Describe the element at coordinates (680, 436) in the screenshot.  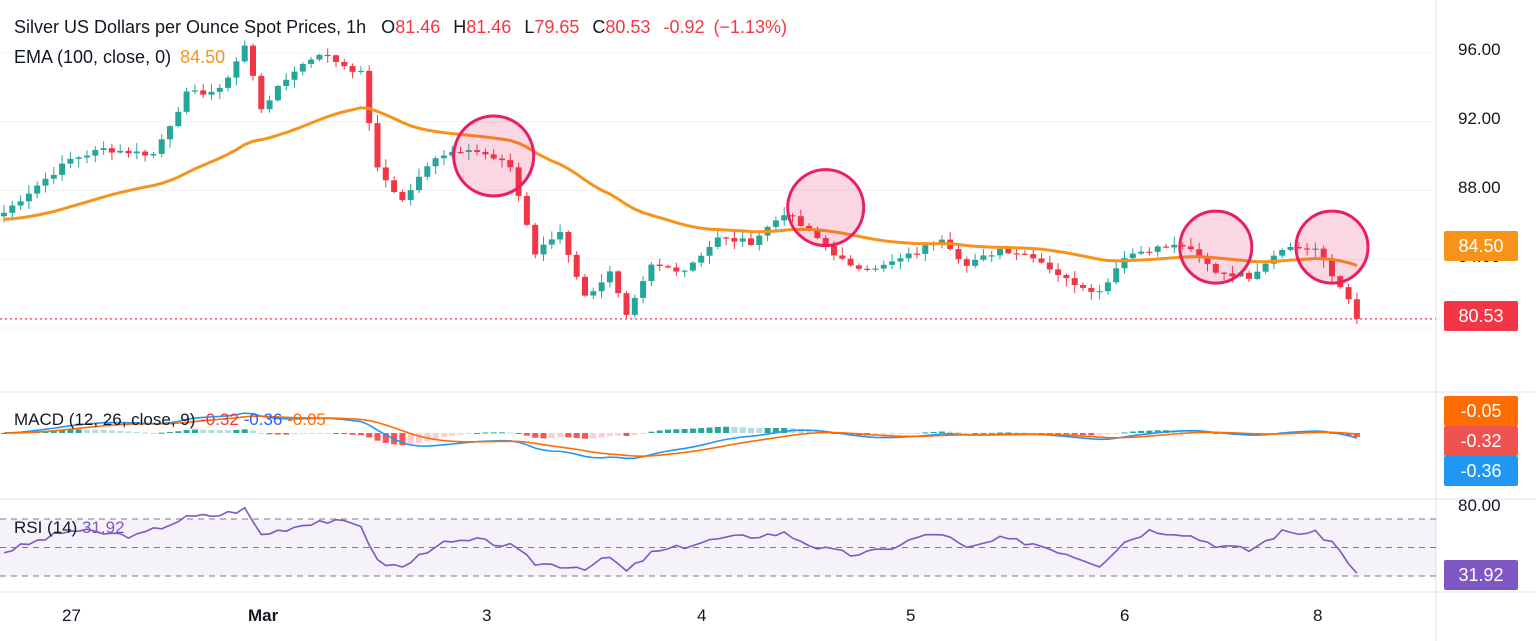
I see `macd-signal-line` at that location.